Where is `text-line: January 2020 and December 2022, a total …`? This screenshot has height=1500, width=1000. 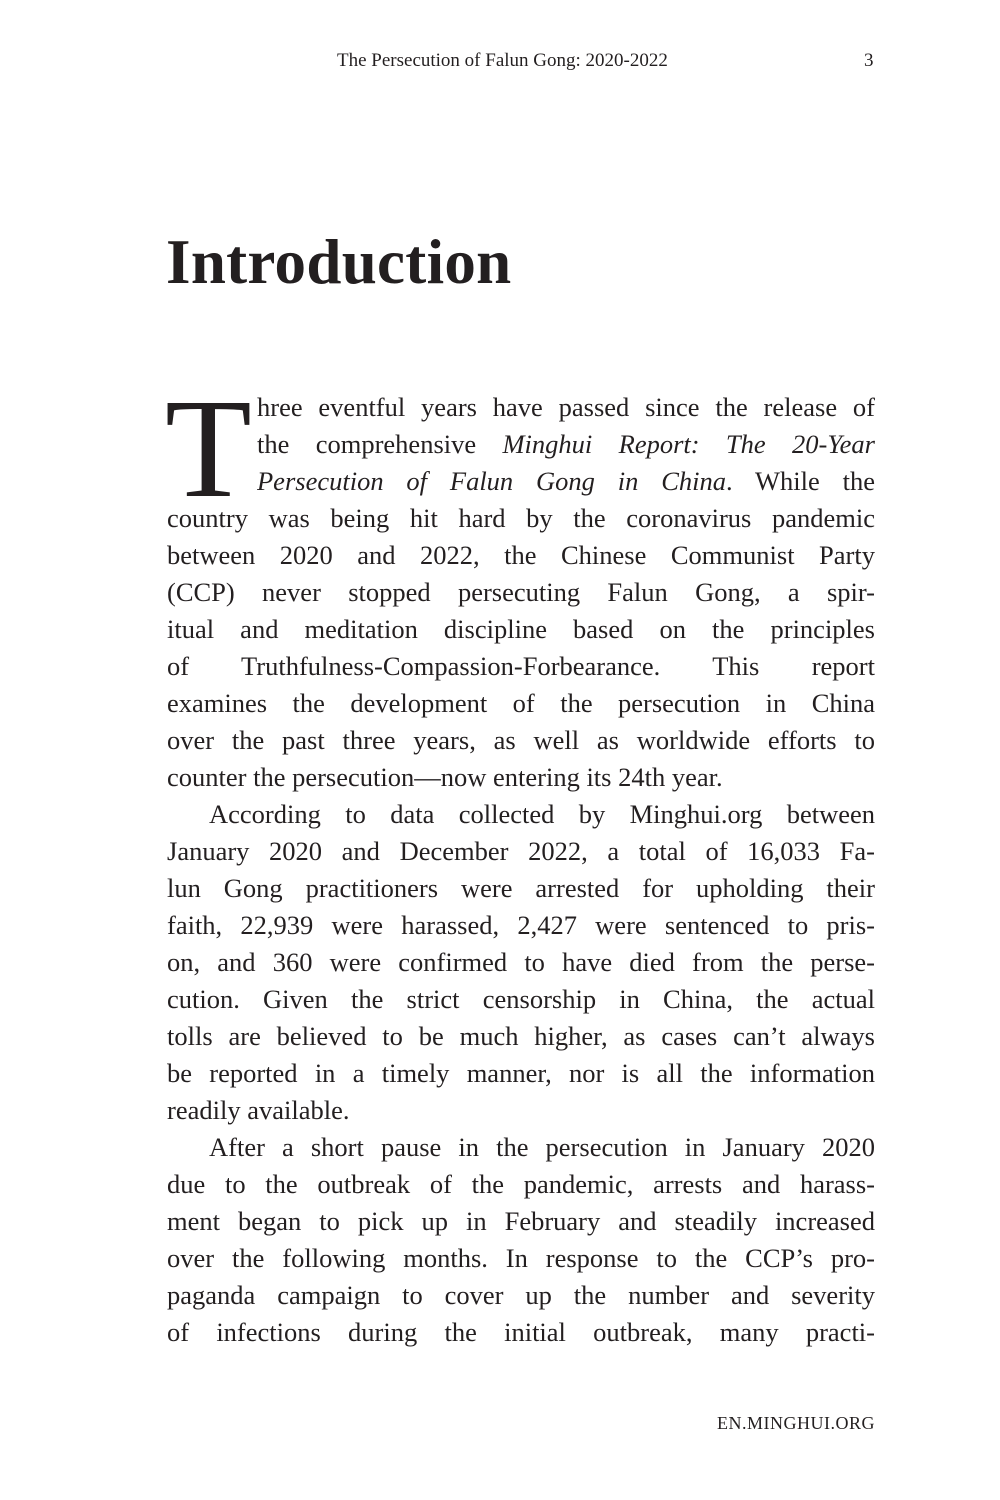 text-line: January 2020 and December 2022, a total … is located at coordinates (521, 851).